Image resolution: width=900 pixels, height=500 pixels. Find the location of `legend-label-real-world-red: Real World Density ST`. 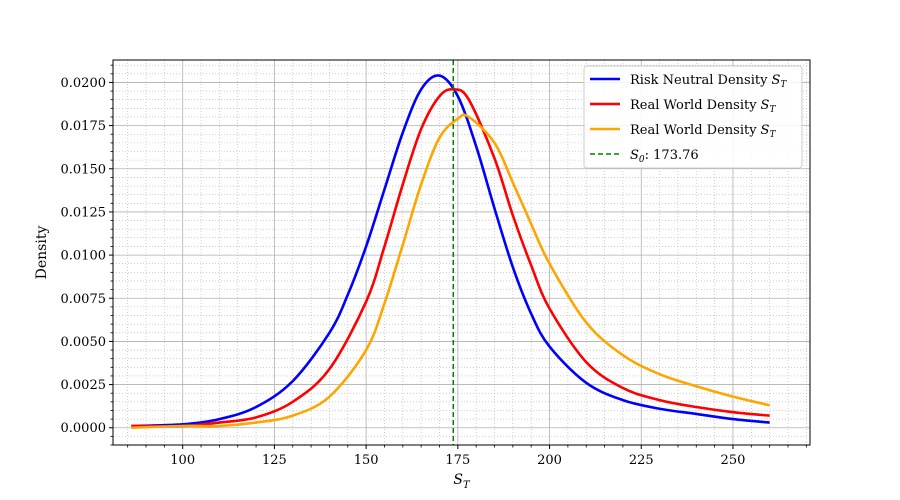

legend-label-real-world-red: Real World Density ST is located at coordinates (703, 106).